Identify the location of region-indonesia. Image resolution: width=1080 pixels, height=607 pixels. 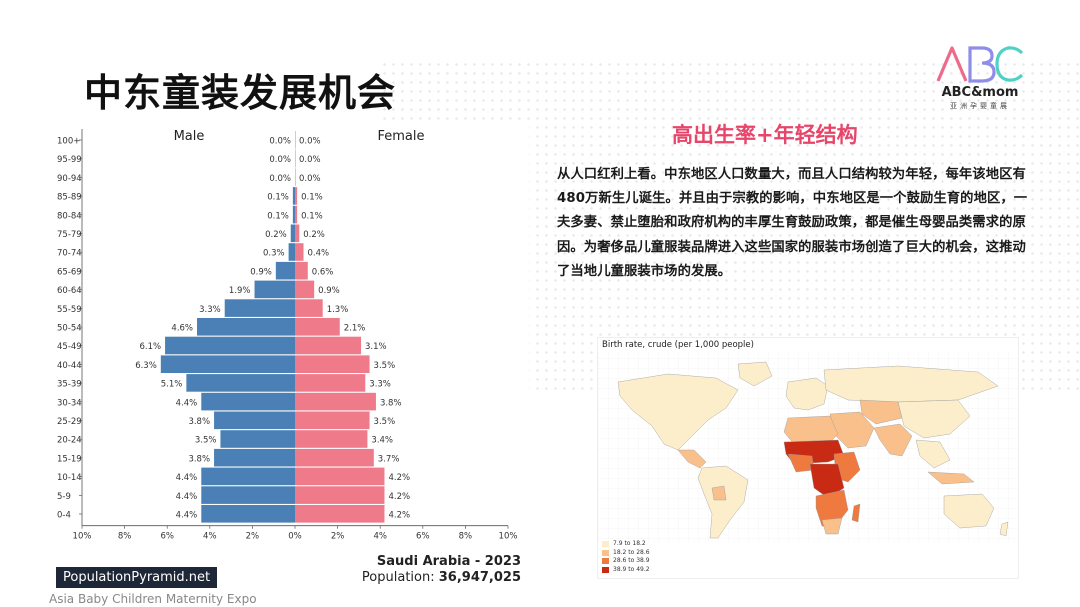
(951, 478).